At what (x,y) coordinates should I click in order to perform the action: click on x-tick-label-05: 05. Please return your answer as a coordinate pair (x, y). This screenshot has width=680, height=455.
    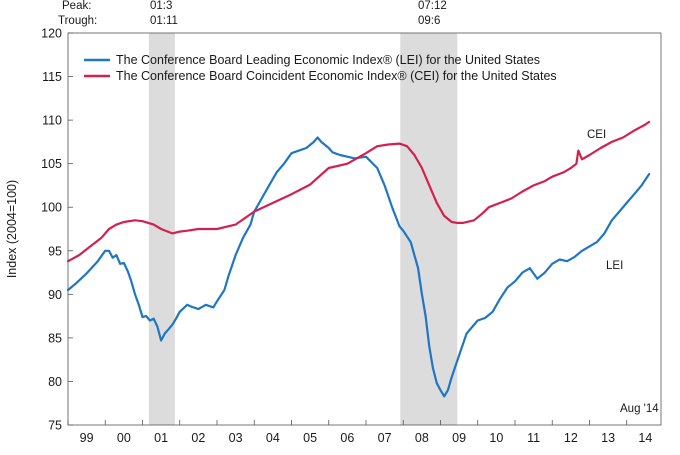
    Looking at the image, I should click on (310, 438).